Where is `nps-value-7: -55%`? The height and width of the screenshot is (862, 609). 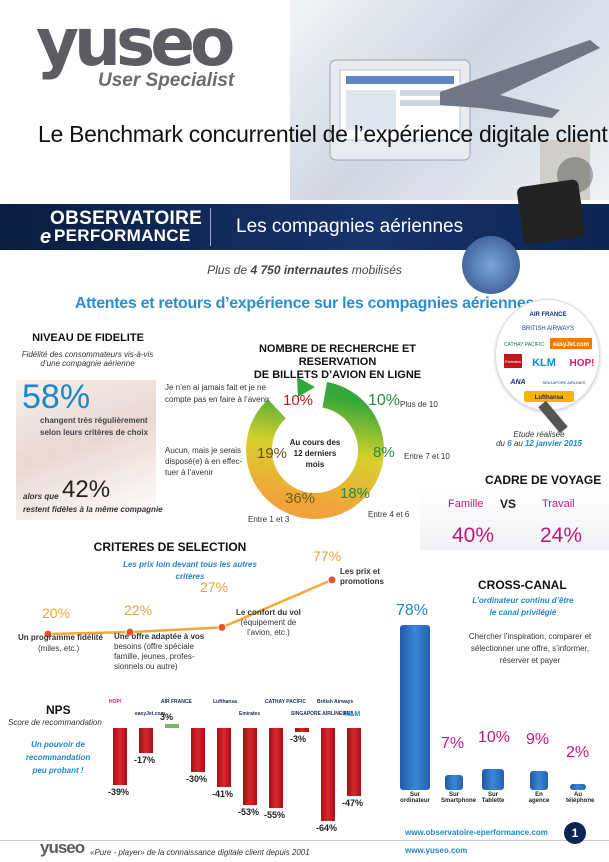
nps-value-7: -55% is located at coordinates (275, 814).